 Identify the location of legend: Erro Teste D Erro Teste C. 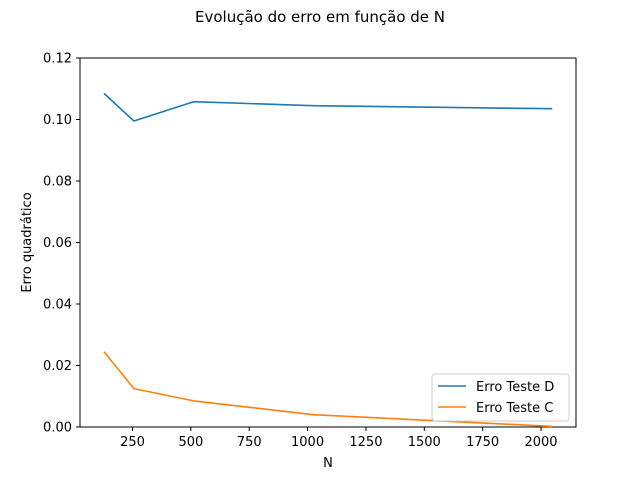
(500, 397).